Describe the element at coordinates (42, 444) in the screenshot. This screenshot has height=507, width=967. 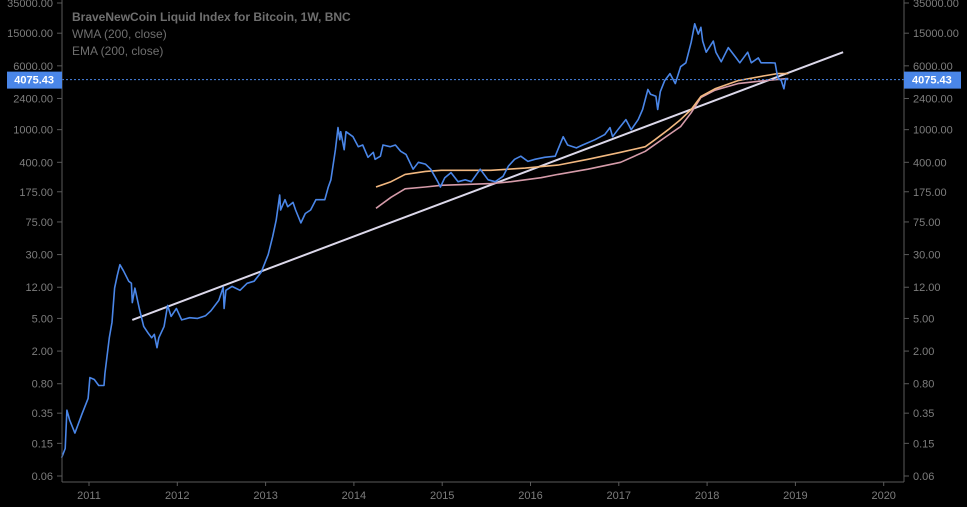
I see `y-tick-label-left: 0.15` at that location.